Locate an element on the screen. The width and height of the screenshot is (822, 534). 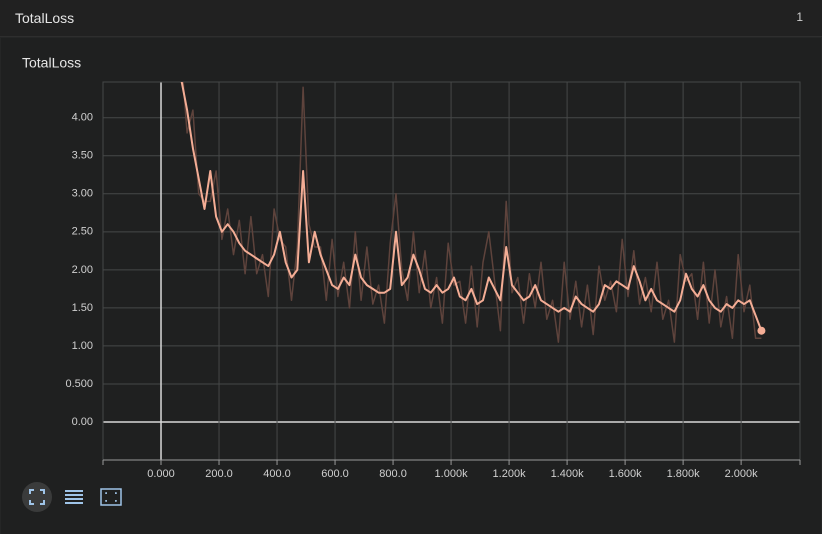
x-tick-label: 1.600k is located at coordinates (626, 474).